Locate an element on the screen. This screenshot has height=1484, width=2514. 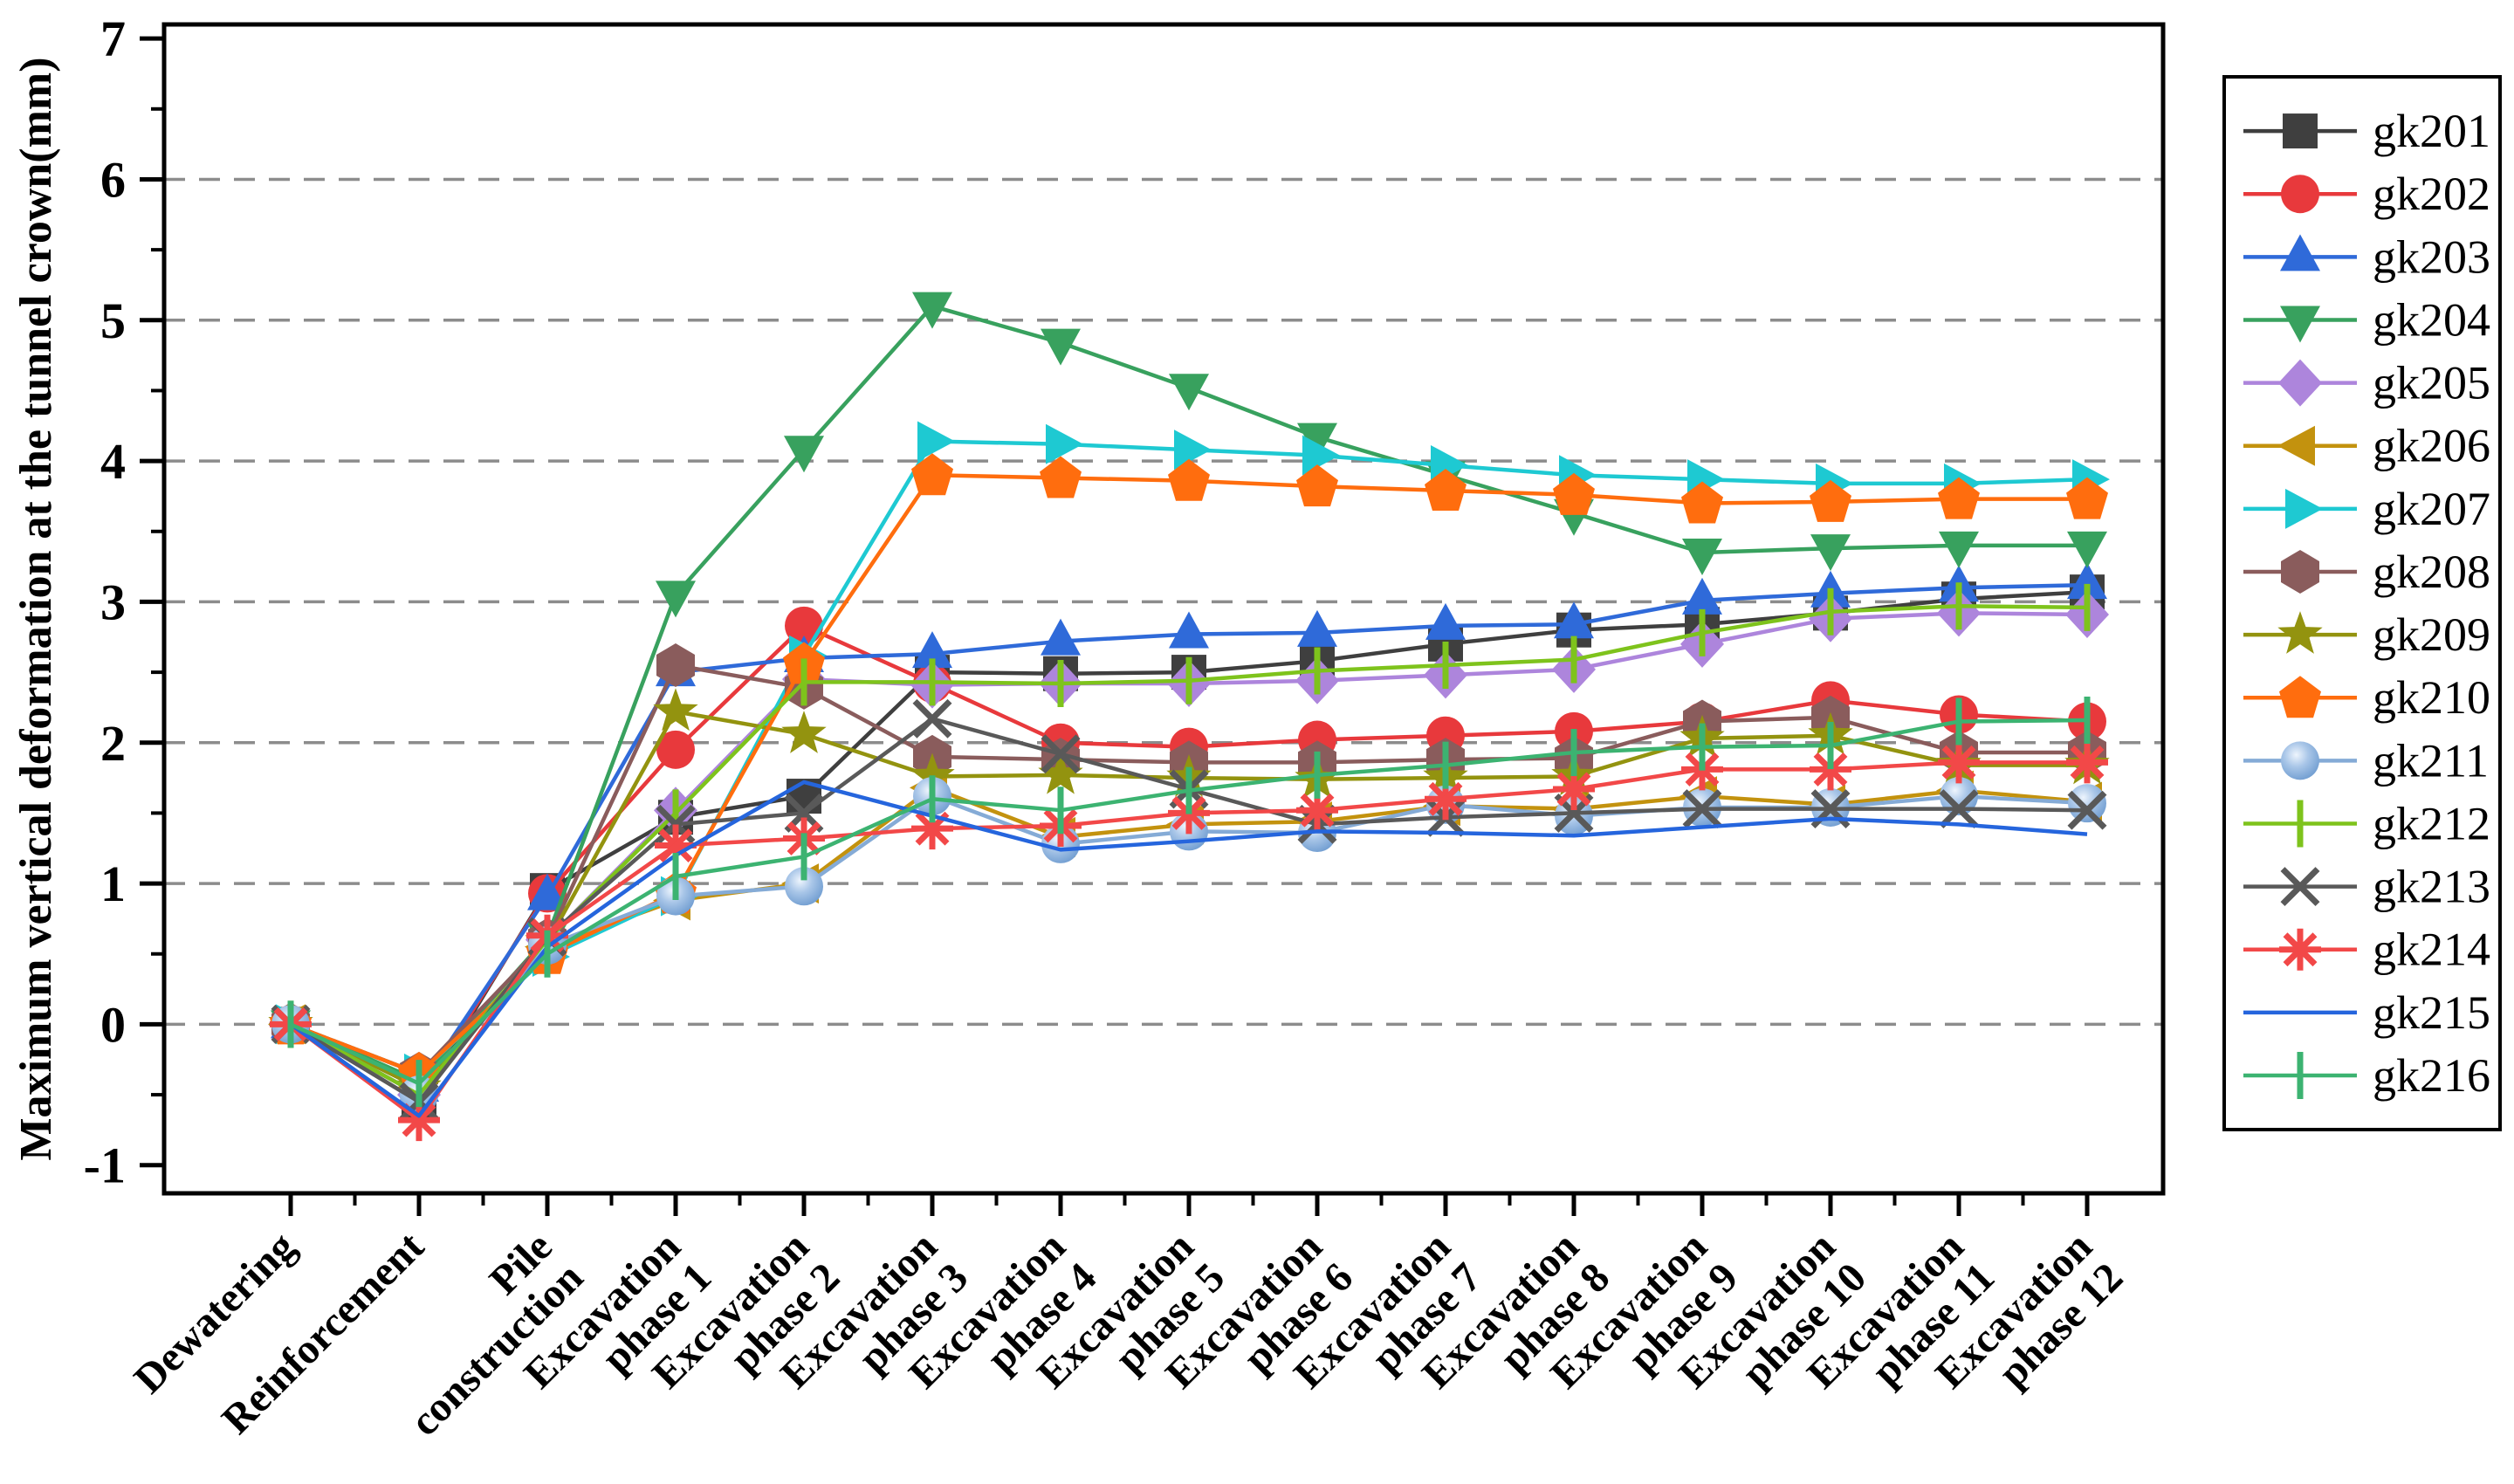
legend-marker-gk205 is located at coordinates (2300, 383).